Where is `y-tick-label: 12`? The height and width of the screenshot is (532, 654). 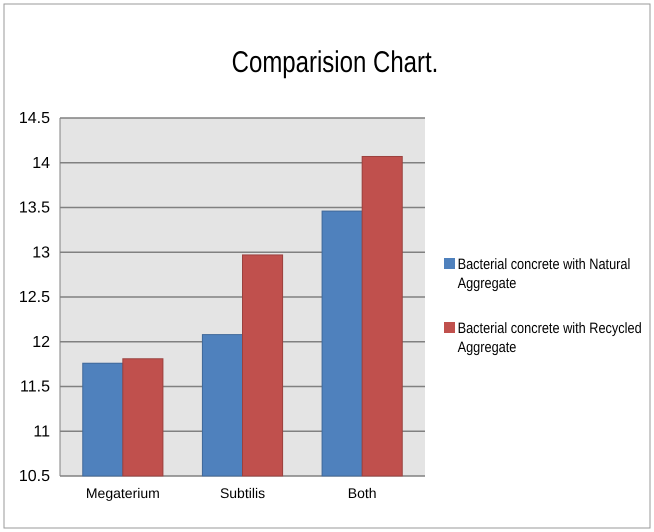 y-tick-label: 12 is located at coordinates (41, 342).